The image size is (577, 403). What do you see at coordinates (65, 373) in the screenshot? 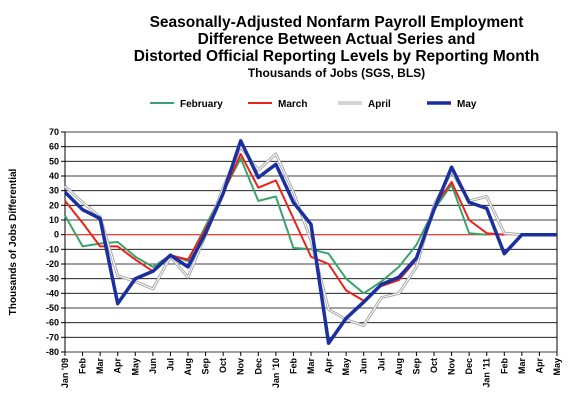
I see `x-tick-label: Jan '09` at bounding box center [65, 373].